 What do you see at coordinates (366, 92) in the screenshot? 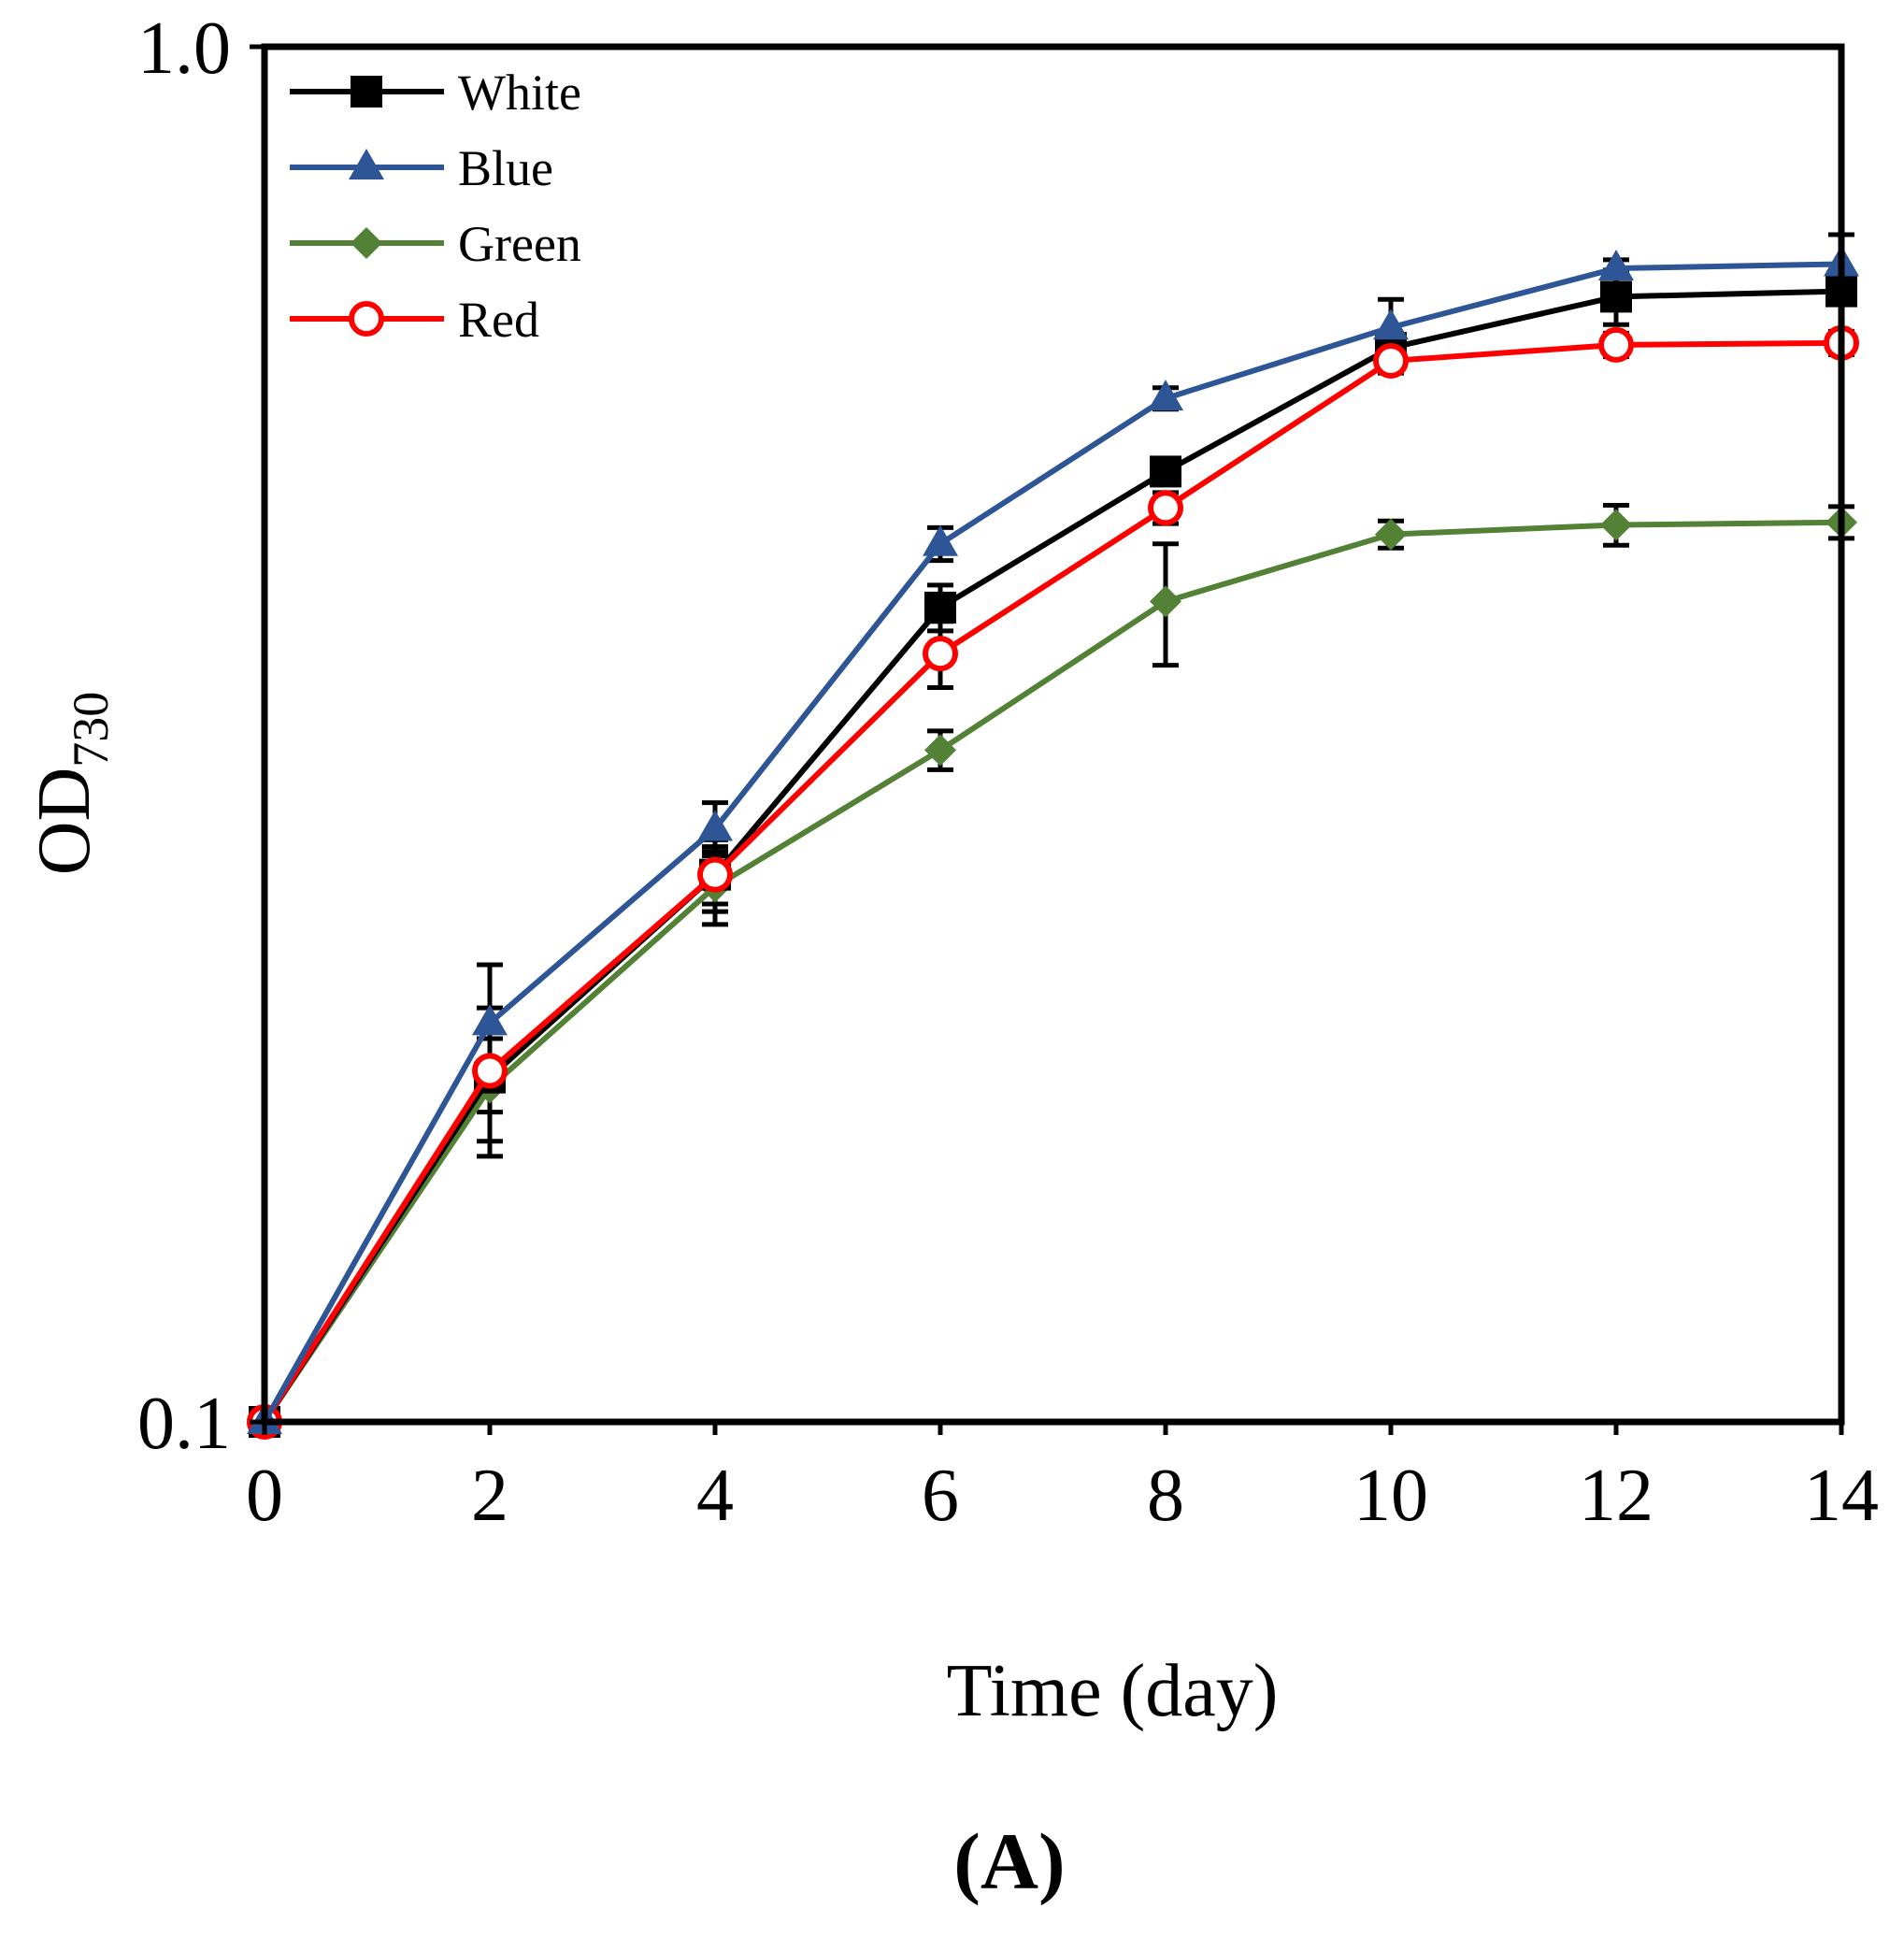
I see `legend-marker-white` at bounding box center [366, 92].